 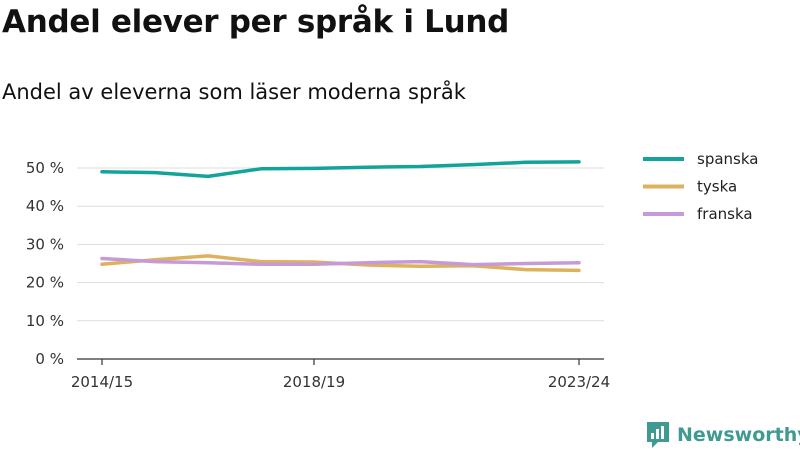 What do you see at coordinates (45, 244) in the screenshot?
I see `y-tick-label: 30 %` at bounding box center [45, 244].